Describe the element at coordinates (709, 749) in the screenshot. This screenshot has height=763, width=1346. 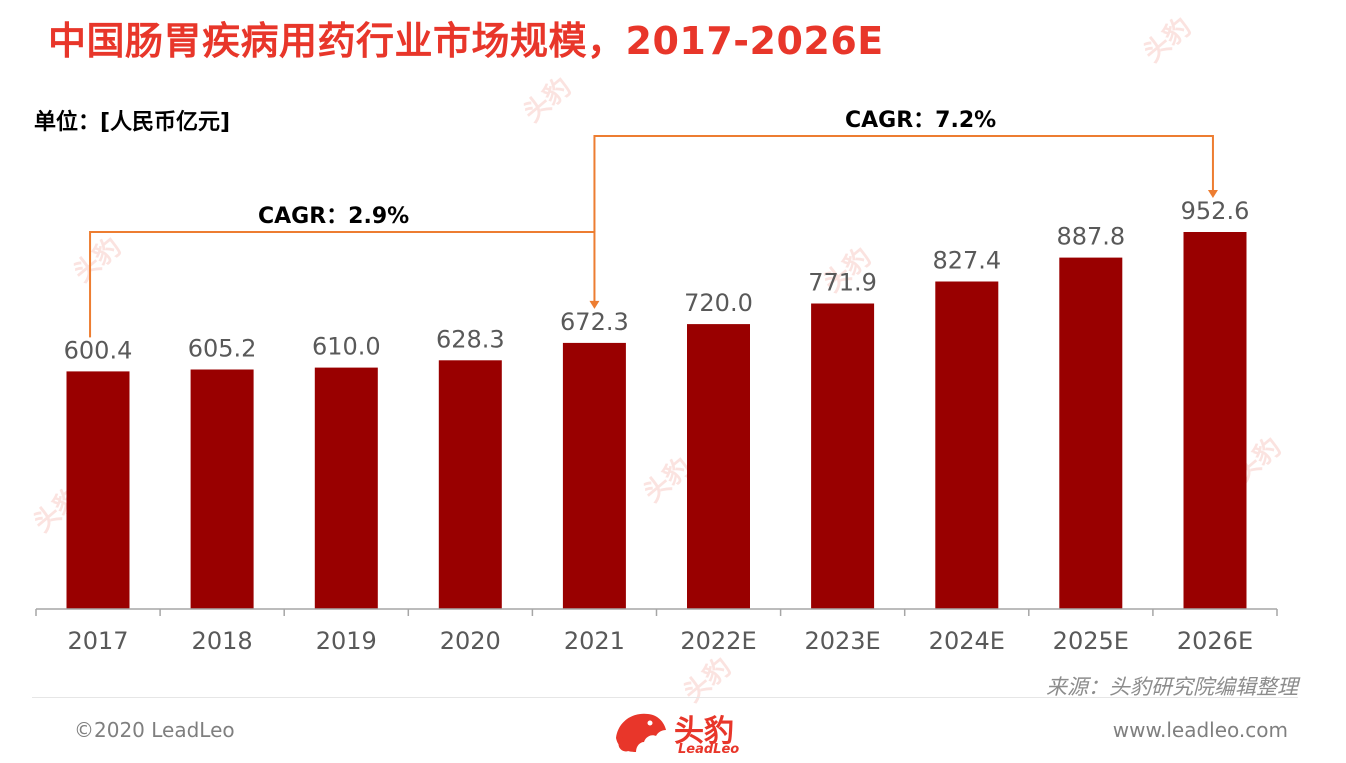
I see `brand-name-en: LeadLeo` at that location.